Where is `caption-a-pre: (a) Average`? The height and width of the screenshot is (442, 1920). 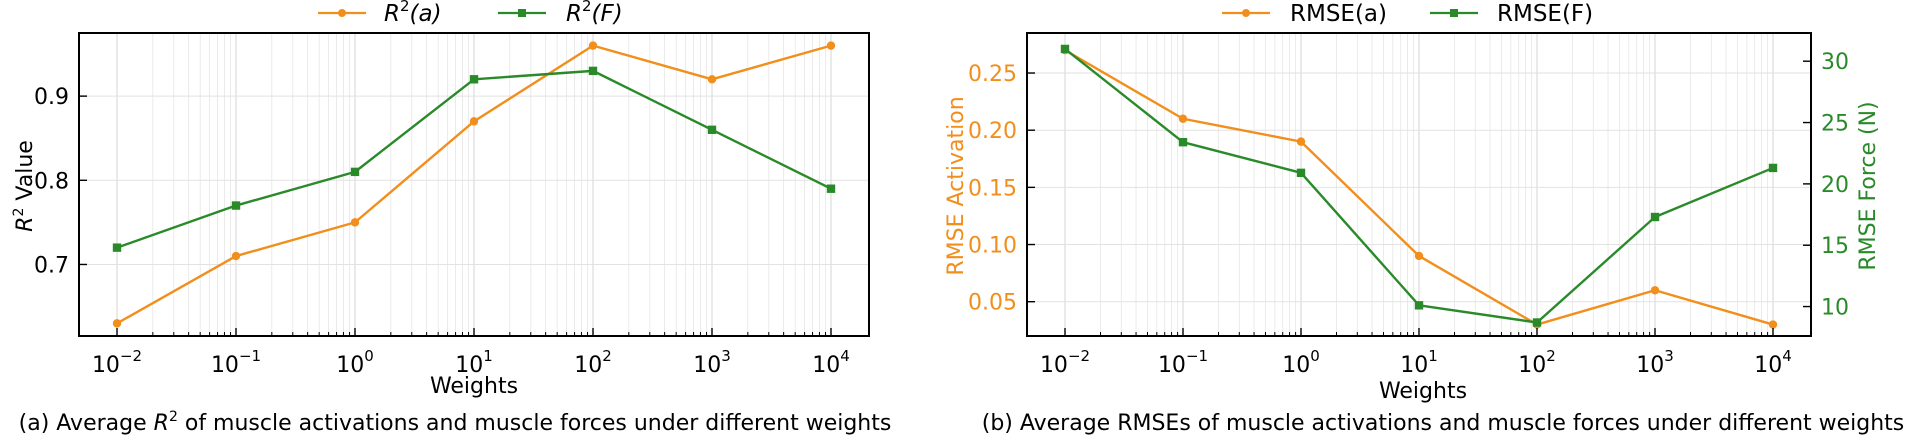
caption-a-pre: (a) Average is located at coordinates (86, 423).